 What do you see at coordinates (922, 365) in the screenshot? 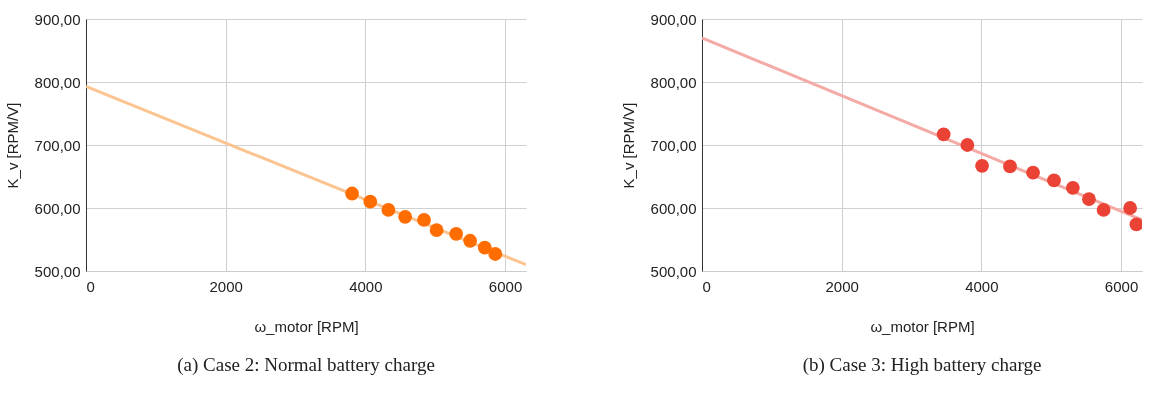
I see `text: (b) Case 3: High battery charge` at bounding box center [922, 365].